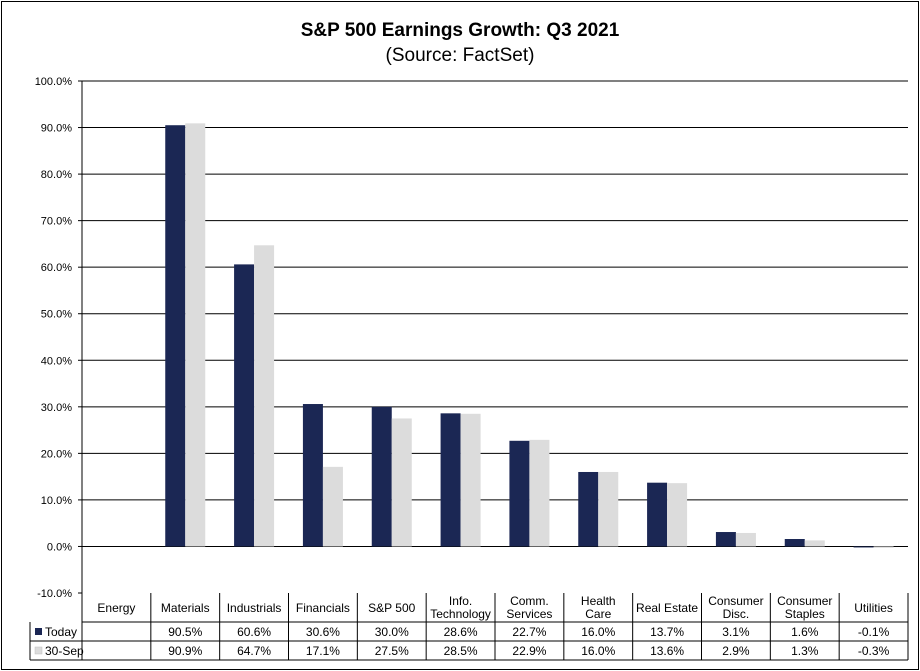 This screenshot has width=920, height=671. I want to click on category-label: Energy, so click(116, 608).